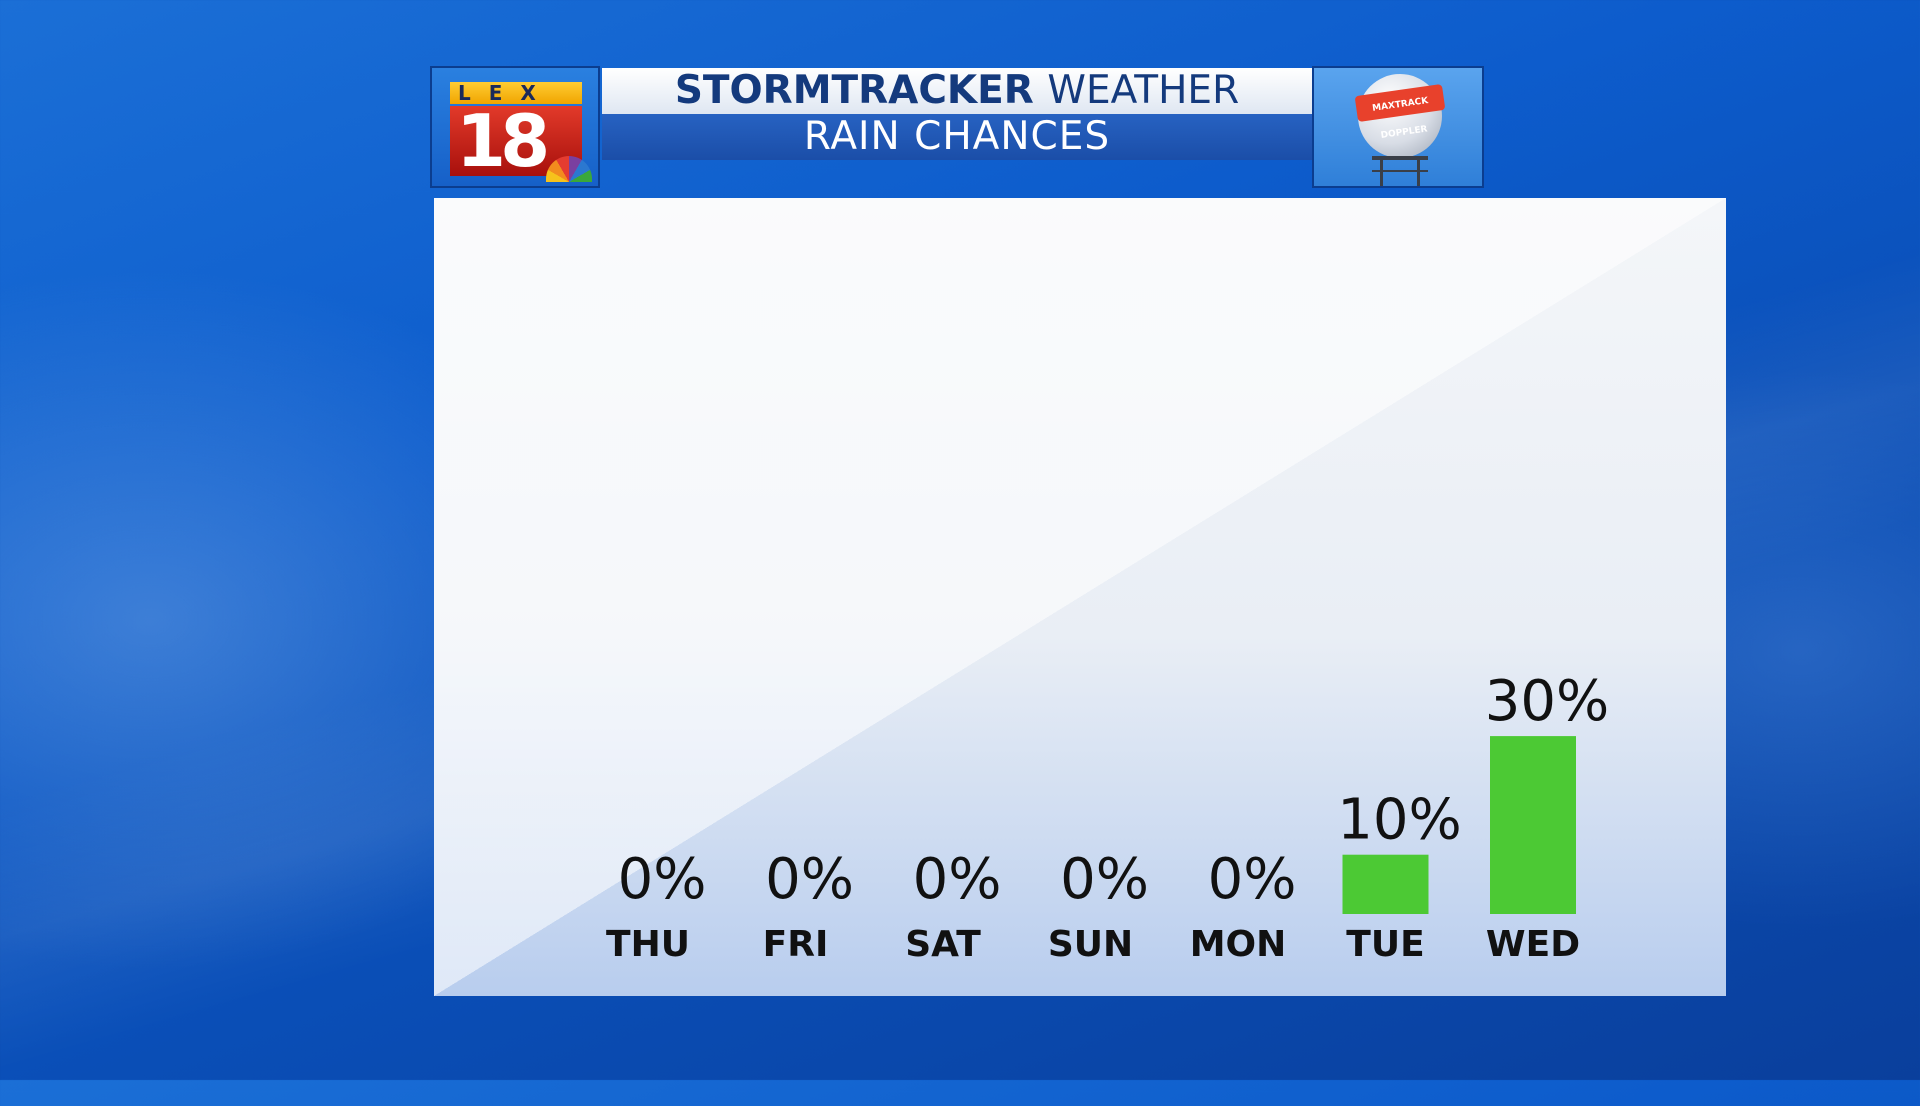 This screenshot has width=1920, height=1106. I want to click on station-logo: LEX 18, so click(515, 127).